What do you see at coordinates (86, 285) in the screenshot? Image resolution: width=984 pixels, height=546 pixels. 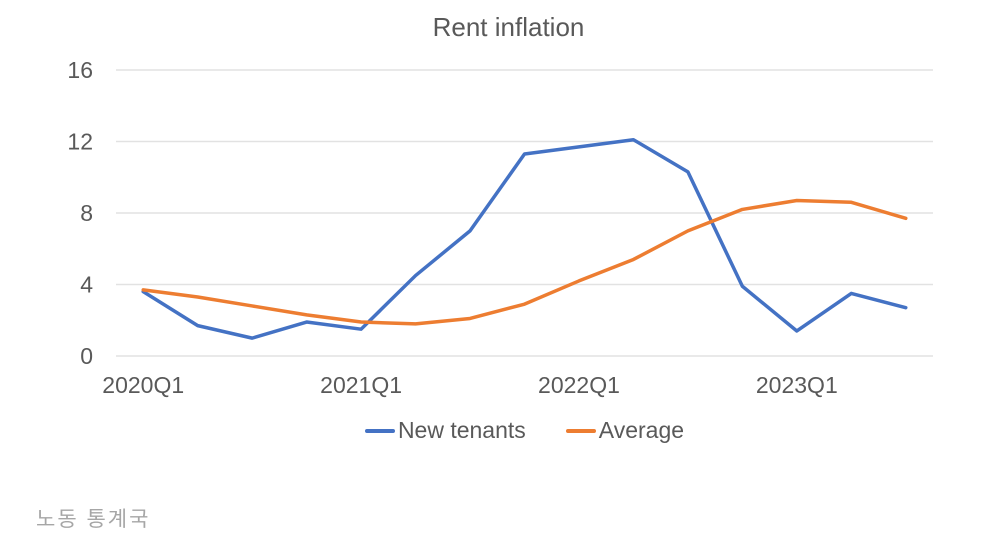 I see `y-tick-label-4: 4` at bounding box center [86, 285].